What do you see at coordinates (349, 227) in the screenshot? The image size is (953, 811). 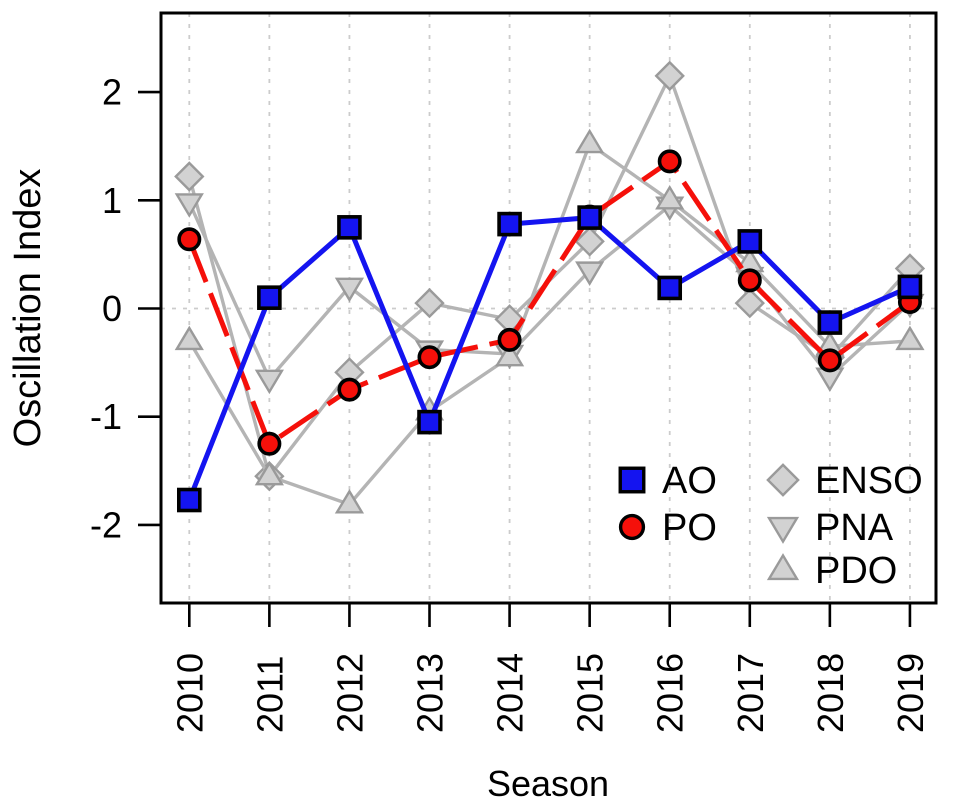 I see `marker-AO-2012` at bounding box center [349, 227].